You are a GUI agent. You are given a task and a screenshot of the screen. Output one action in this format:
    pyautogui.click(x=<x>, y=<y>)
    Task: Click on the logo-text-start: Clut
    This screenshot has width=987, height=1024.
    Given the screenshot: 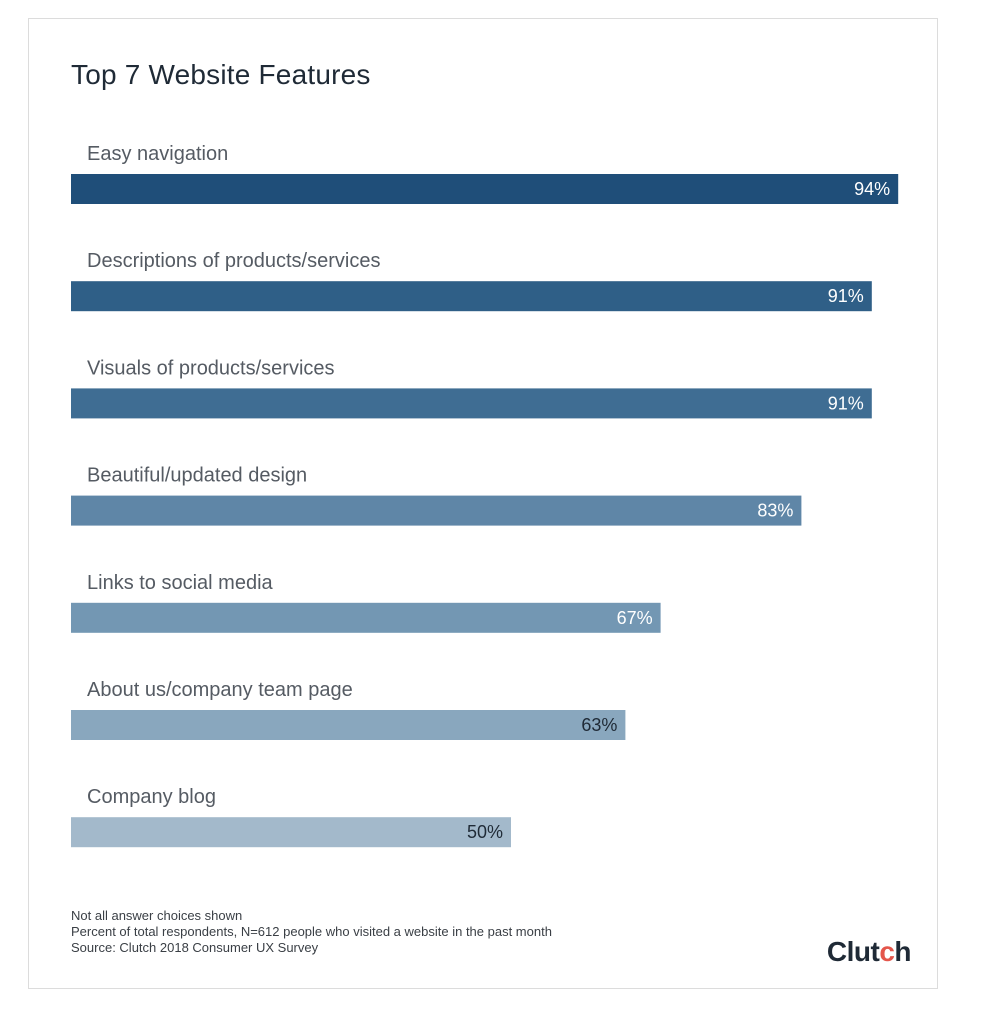 What is the action you would take?
    pyautogui.click(x=853, y=951)
    